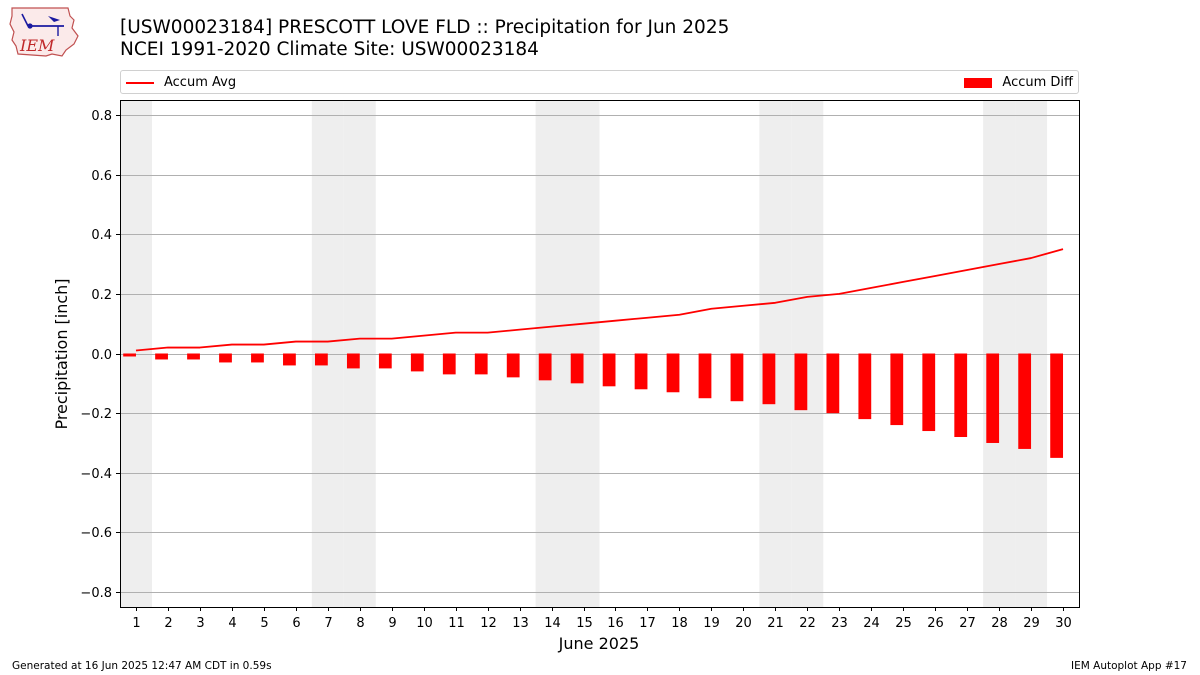 This screenshot has height=675, width=1200. I want to click on x-tick-label-26: 26, so click(935, 623).